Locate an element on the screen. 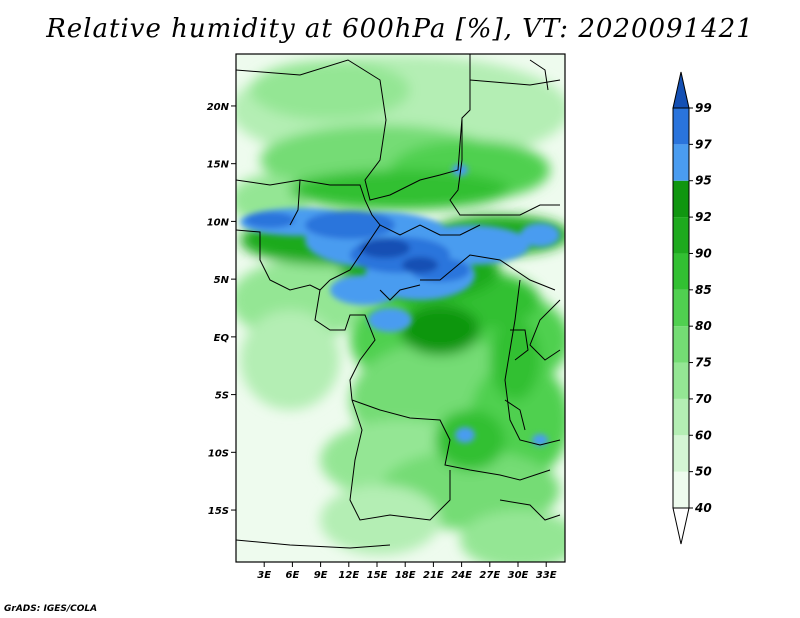 The width and height of the screenshot is (800, 618). colorbar-label: 80 is located at coordinates (703, 326).